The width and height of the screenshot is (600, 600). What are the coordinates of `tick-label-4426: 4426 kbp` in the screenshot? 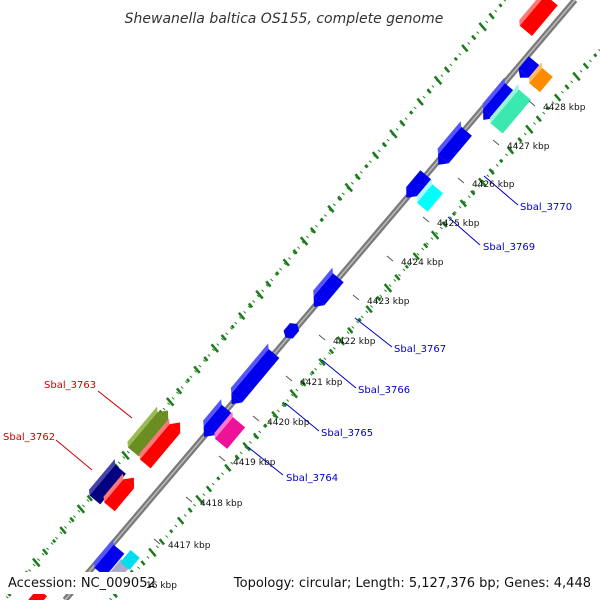 It's located at (493, 185).